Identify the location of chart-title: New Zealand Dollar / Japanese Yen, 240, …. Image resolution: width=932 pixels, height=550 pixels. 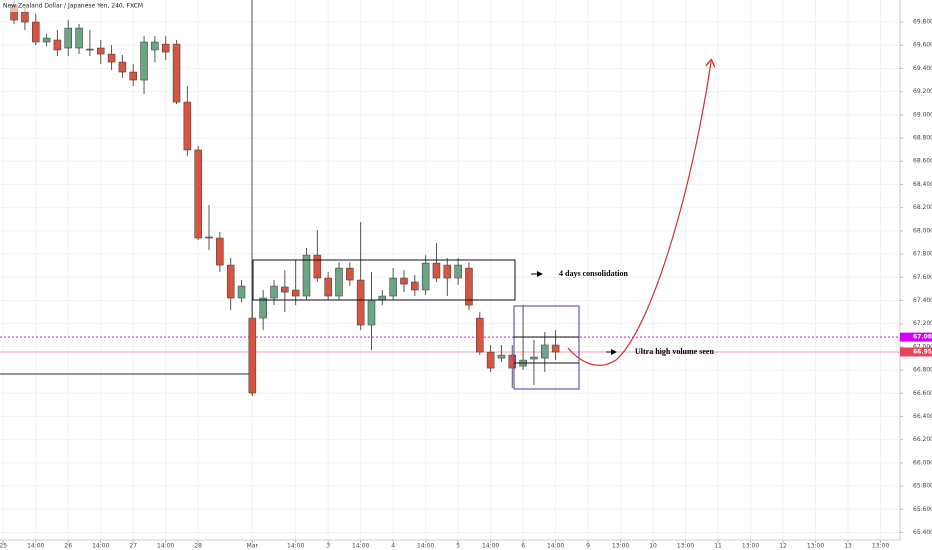
(73, 6).